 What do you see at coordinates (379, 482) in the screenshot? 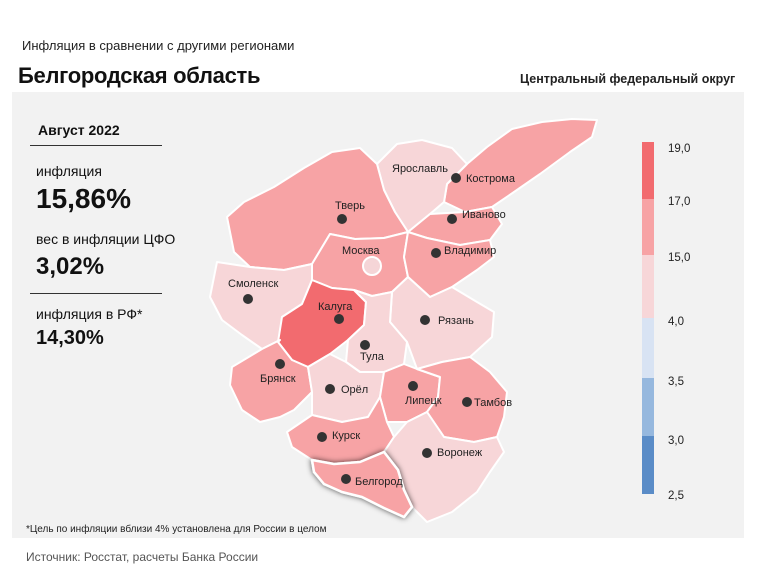
I see `label-belgorod: Белгород` at bounding box center [379, 482].